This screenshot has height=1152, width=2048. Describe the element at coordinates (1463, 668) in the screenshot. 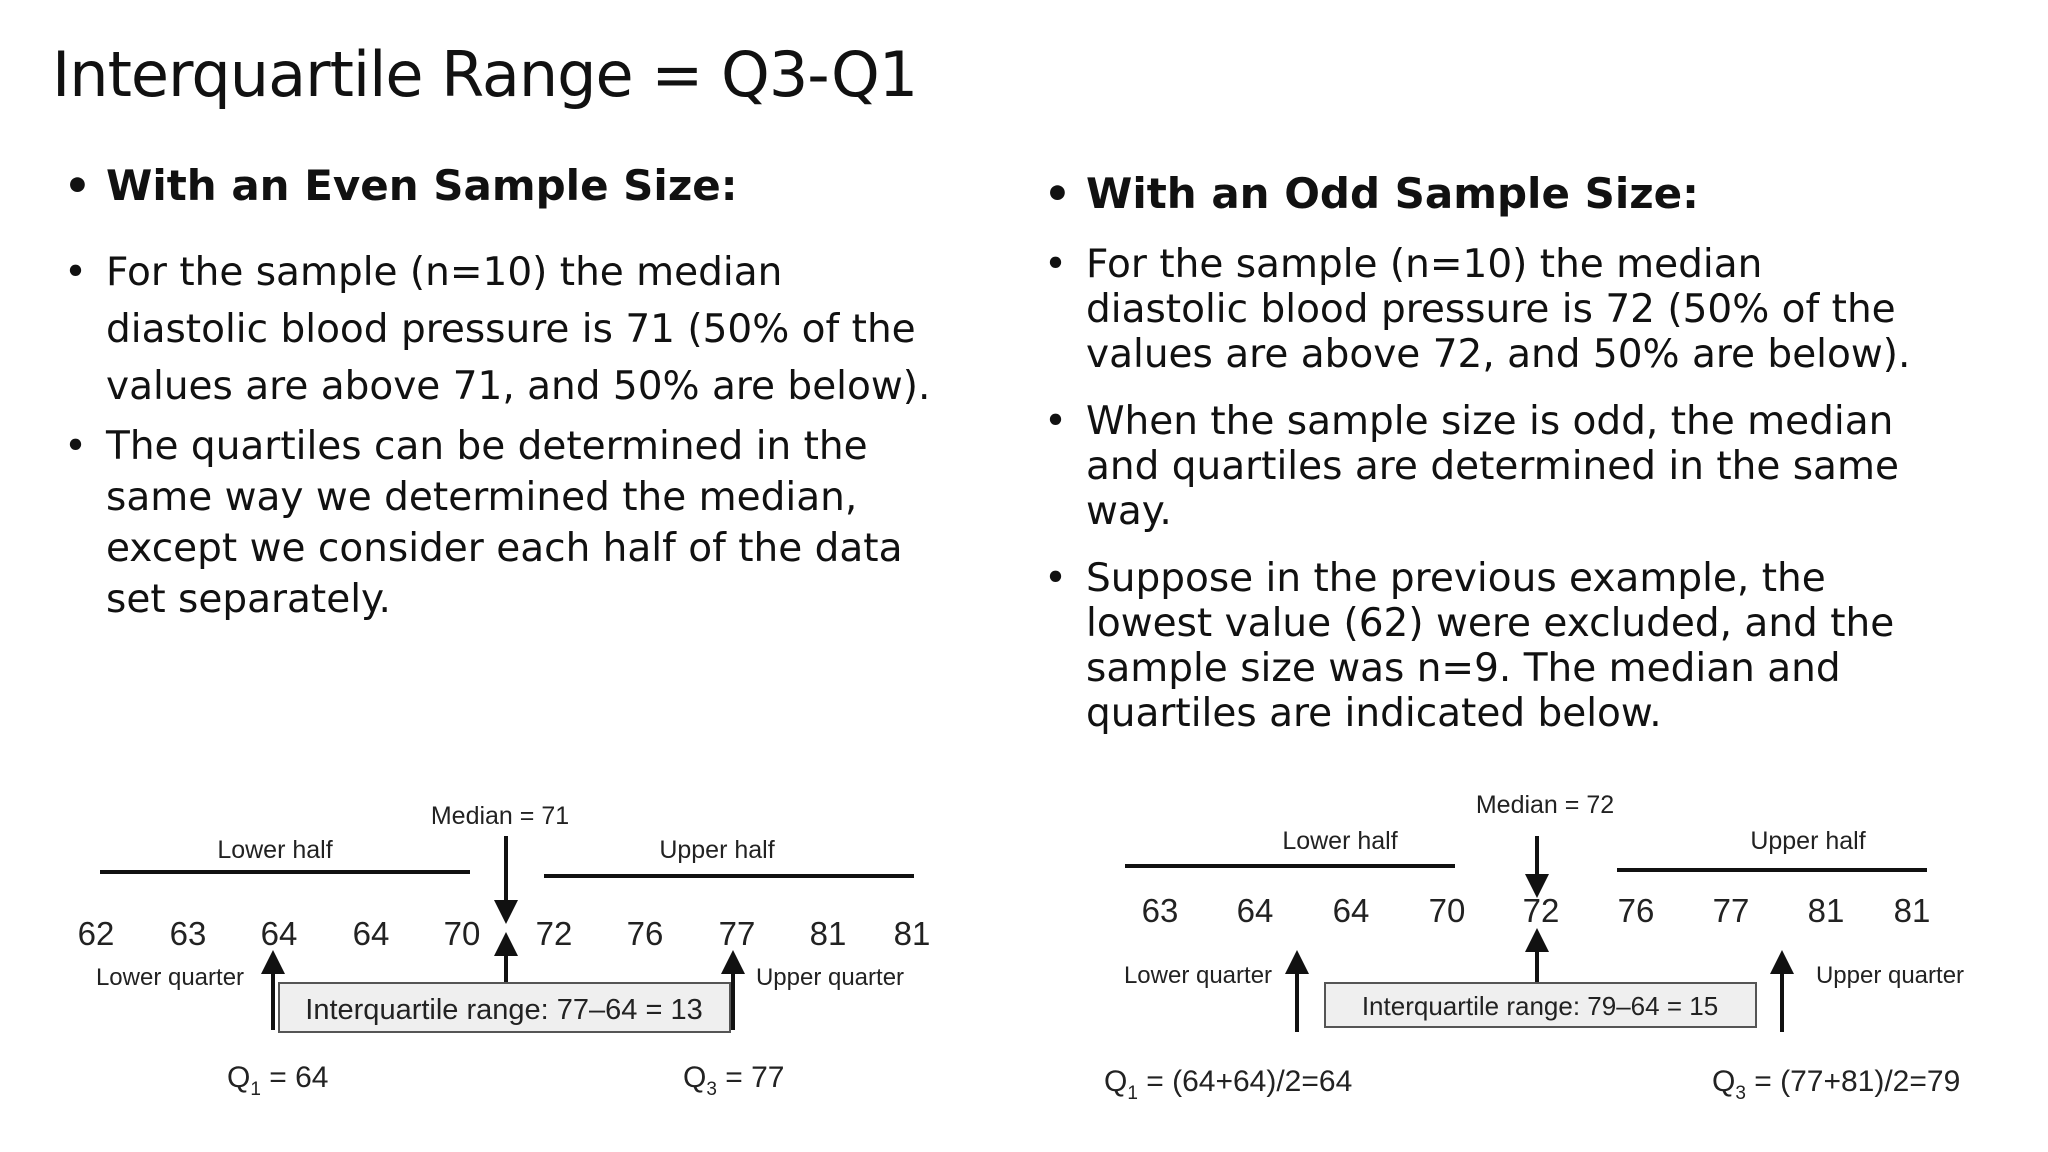

I see `text-line: sample size was n=9. The median and` at that location.